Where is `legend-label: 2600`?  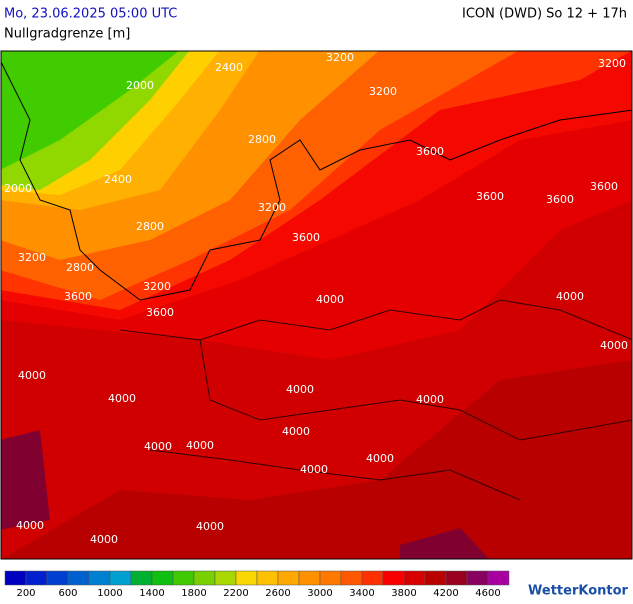
legend-label: 2600 is located at coordinates (277, 593).